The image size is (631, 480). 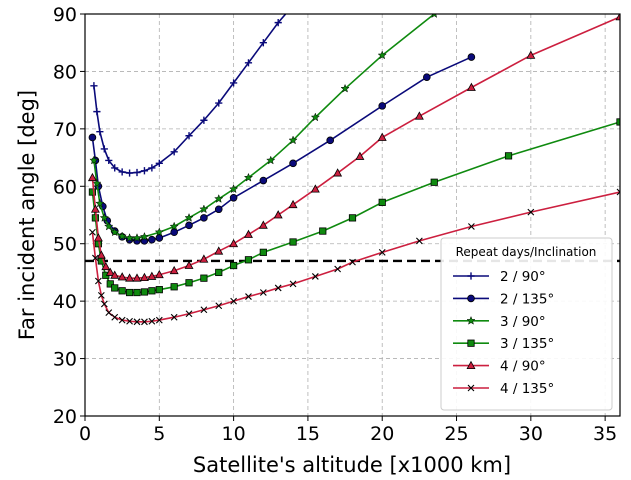 What do you see at coordinates (190, 94) in the screenshot?
I see `series-line` at bounding box center [190, 94].